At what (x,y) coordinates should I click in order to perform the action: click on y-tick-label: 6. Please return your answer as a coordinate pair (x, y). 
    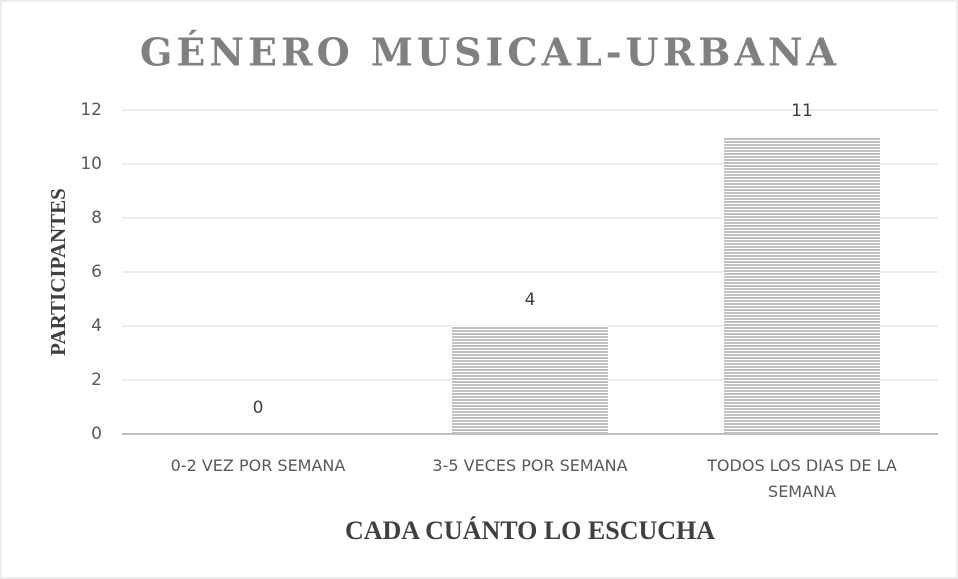
    Looking at the image, I should click on (96, 272).